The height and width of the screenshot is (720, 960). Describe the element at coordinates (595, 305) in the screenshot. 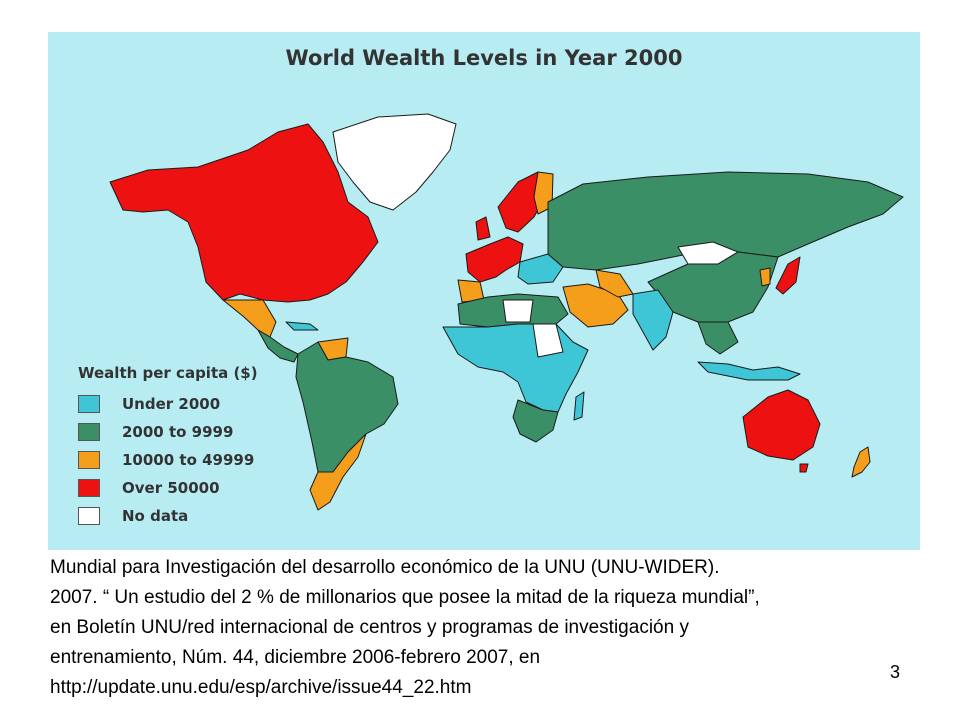

I see `region-middle-east` at that location.